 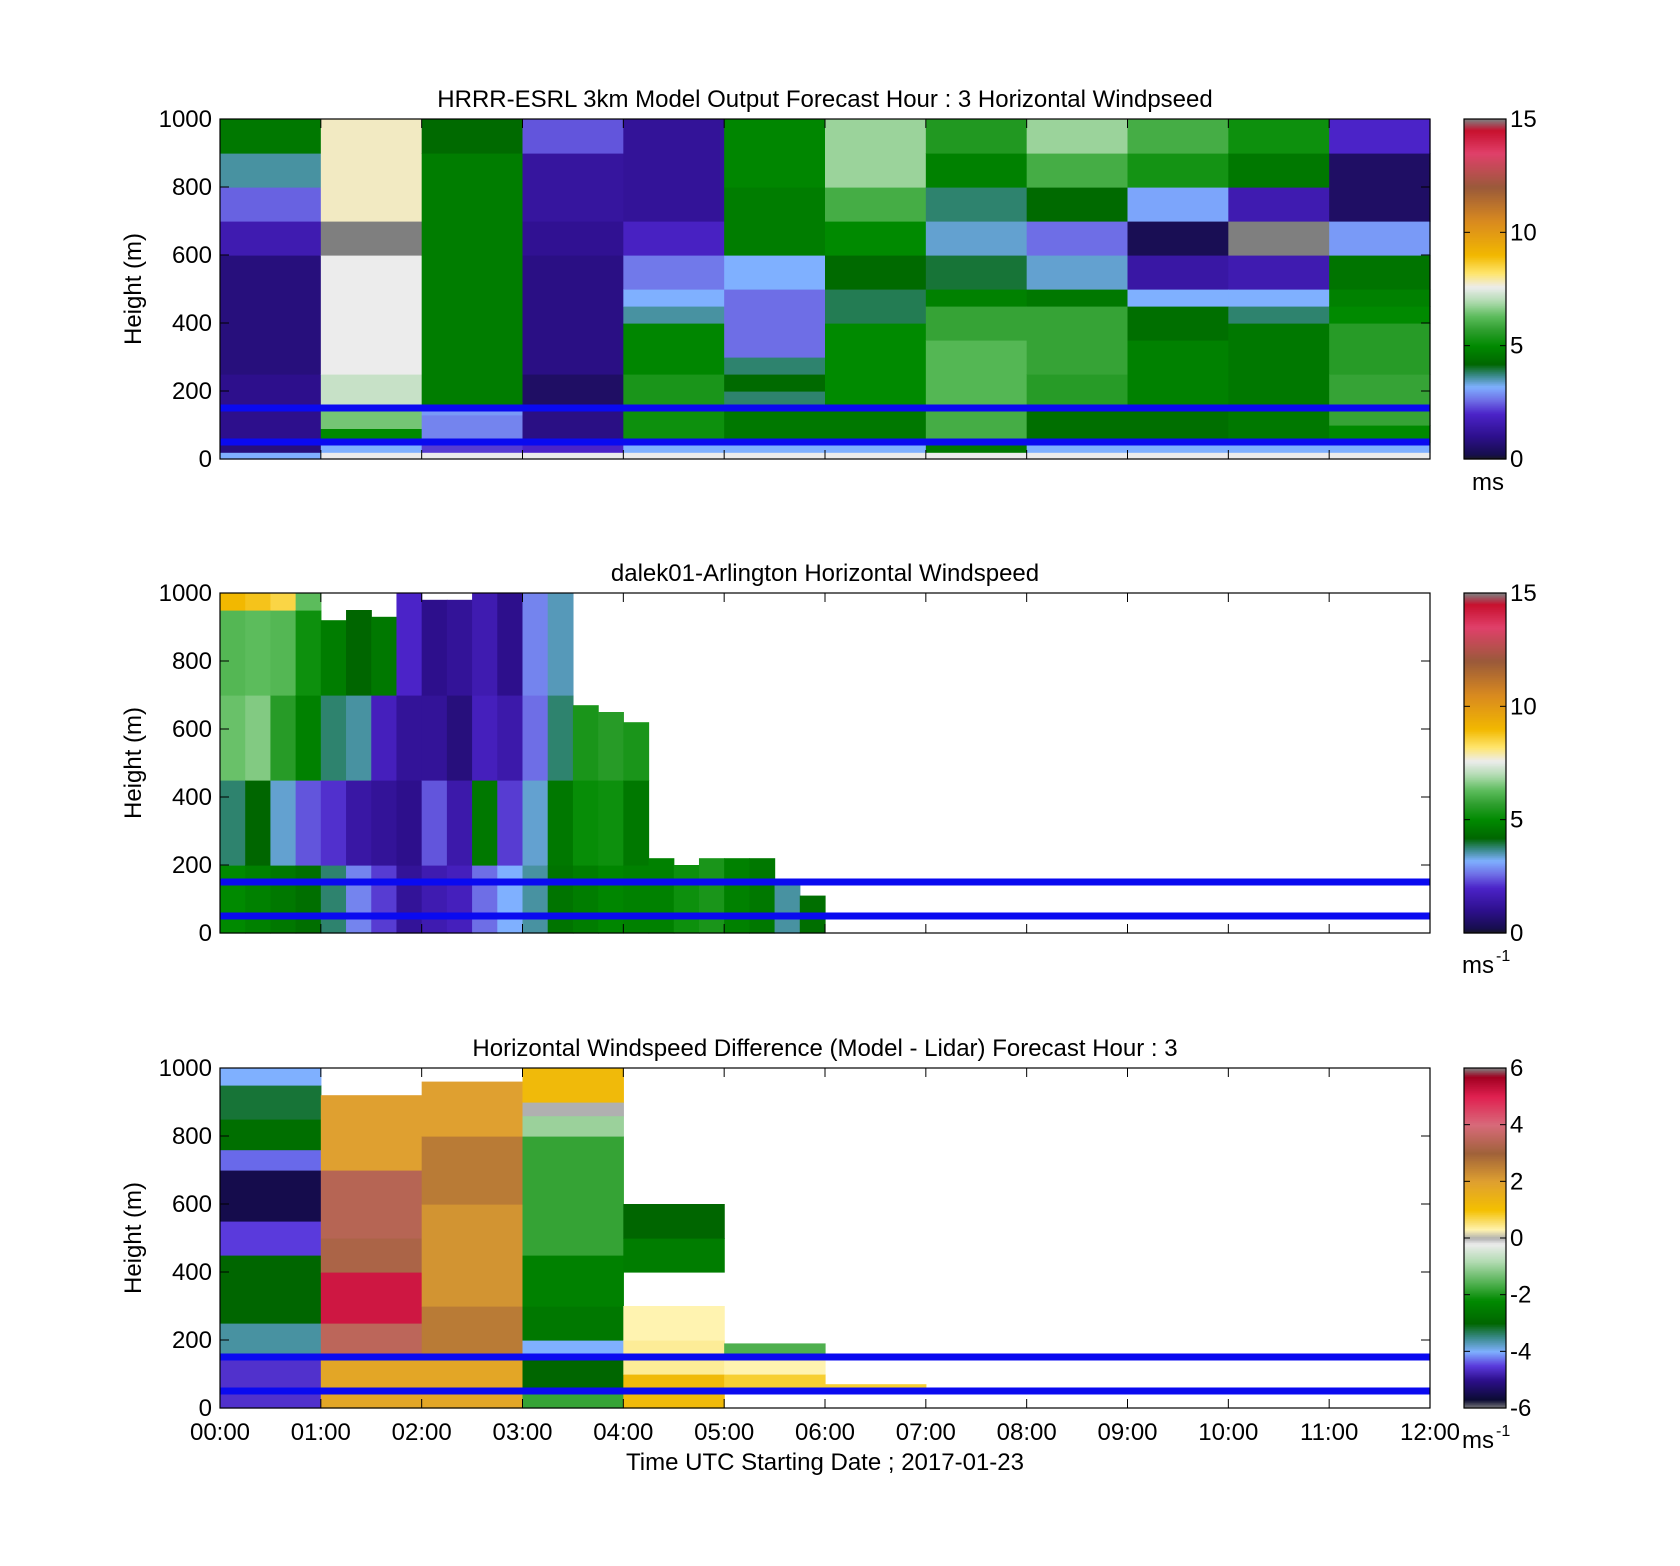 What do you see at coordinates (192, 323) in the screenshot?
I see `y-tick-label: 400` at bounding box center [192, 323].